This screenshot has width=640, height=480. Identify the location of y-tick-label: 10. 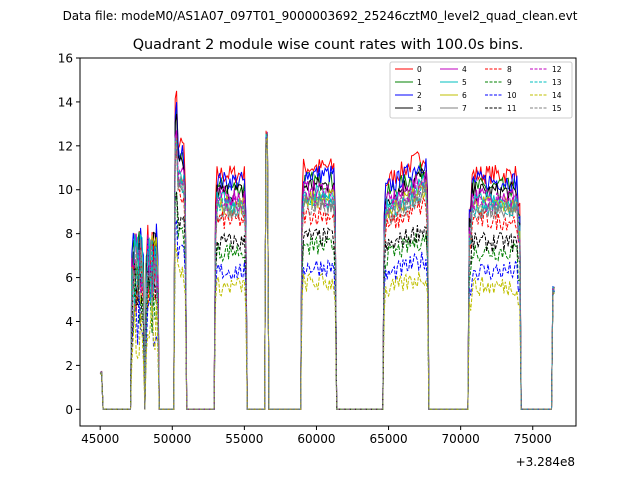
(65, 190).